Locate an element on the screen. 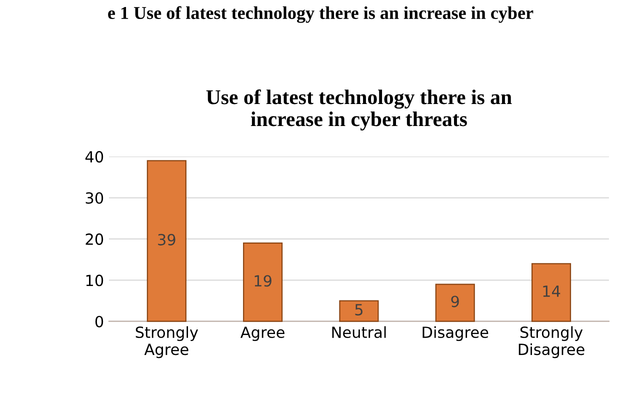  y-tick-label: 0 is located at coordinates (99, 322).